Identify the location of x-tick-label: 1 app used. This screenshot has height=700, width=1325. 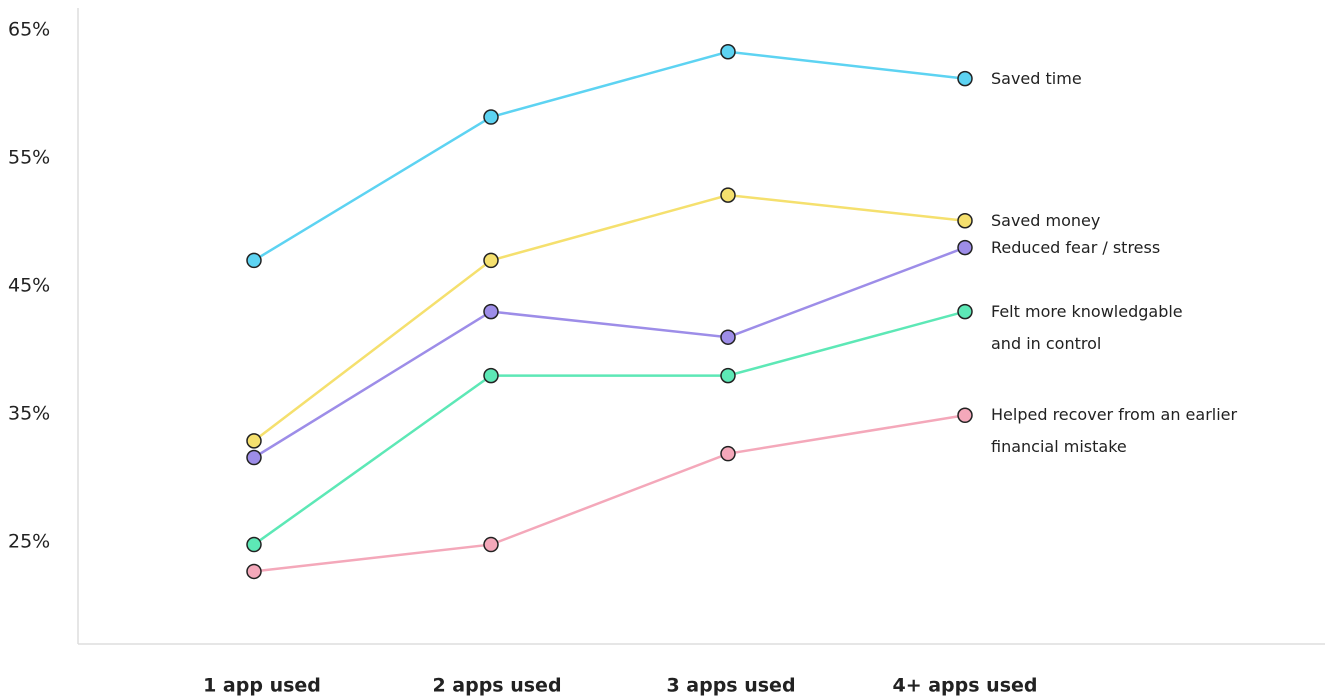
(262, 686).